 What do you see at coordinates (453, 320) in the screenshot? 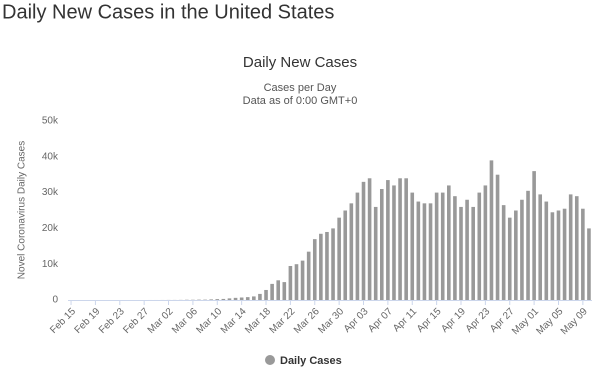
I see `x-tick-label: Apr 19` at bounding box center [453, 320].